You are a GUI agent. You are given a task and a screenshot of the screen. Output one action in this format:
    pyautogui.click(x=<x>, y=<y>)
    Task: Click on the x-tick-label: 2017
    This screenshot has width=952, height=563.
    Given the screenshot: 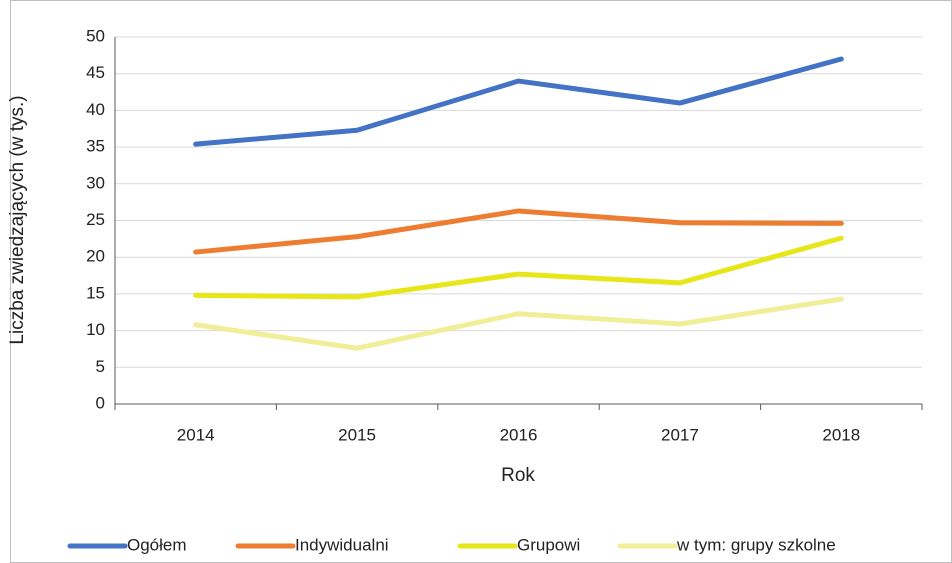 What is the action you would take?
    pyautogui.click(x=680, y=434)
    